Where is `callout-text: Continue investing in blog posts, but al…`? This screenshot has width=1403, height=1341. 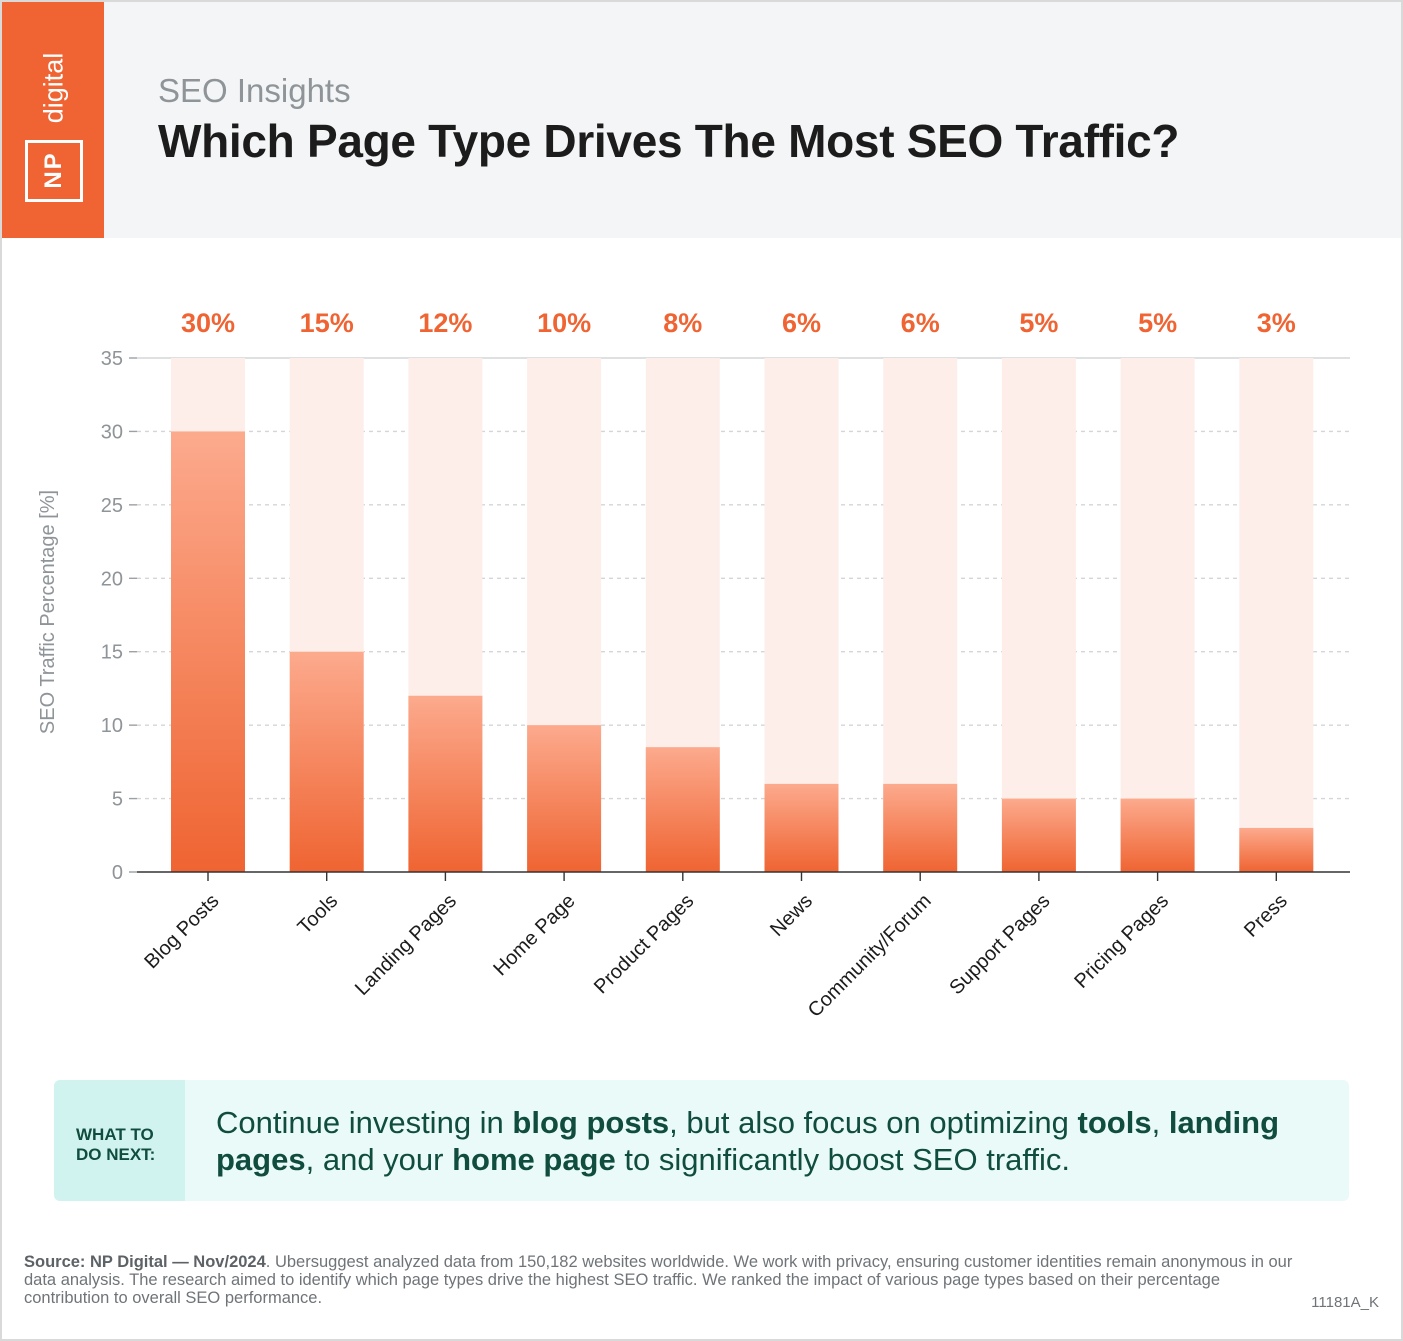 callout-text: Continue investing in blog posts, but al… is located at coordinates (771, 1141).